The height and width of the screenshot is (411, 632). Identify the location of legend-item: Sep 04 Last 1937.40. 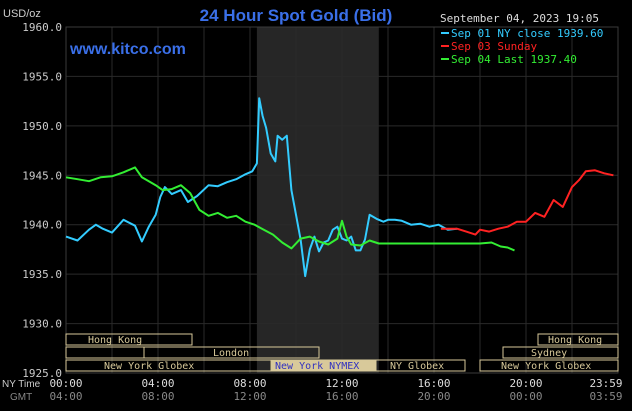
(514, 59).